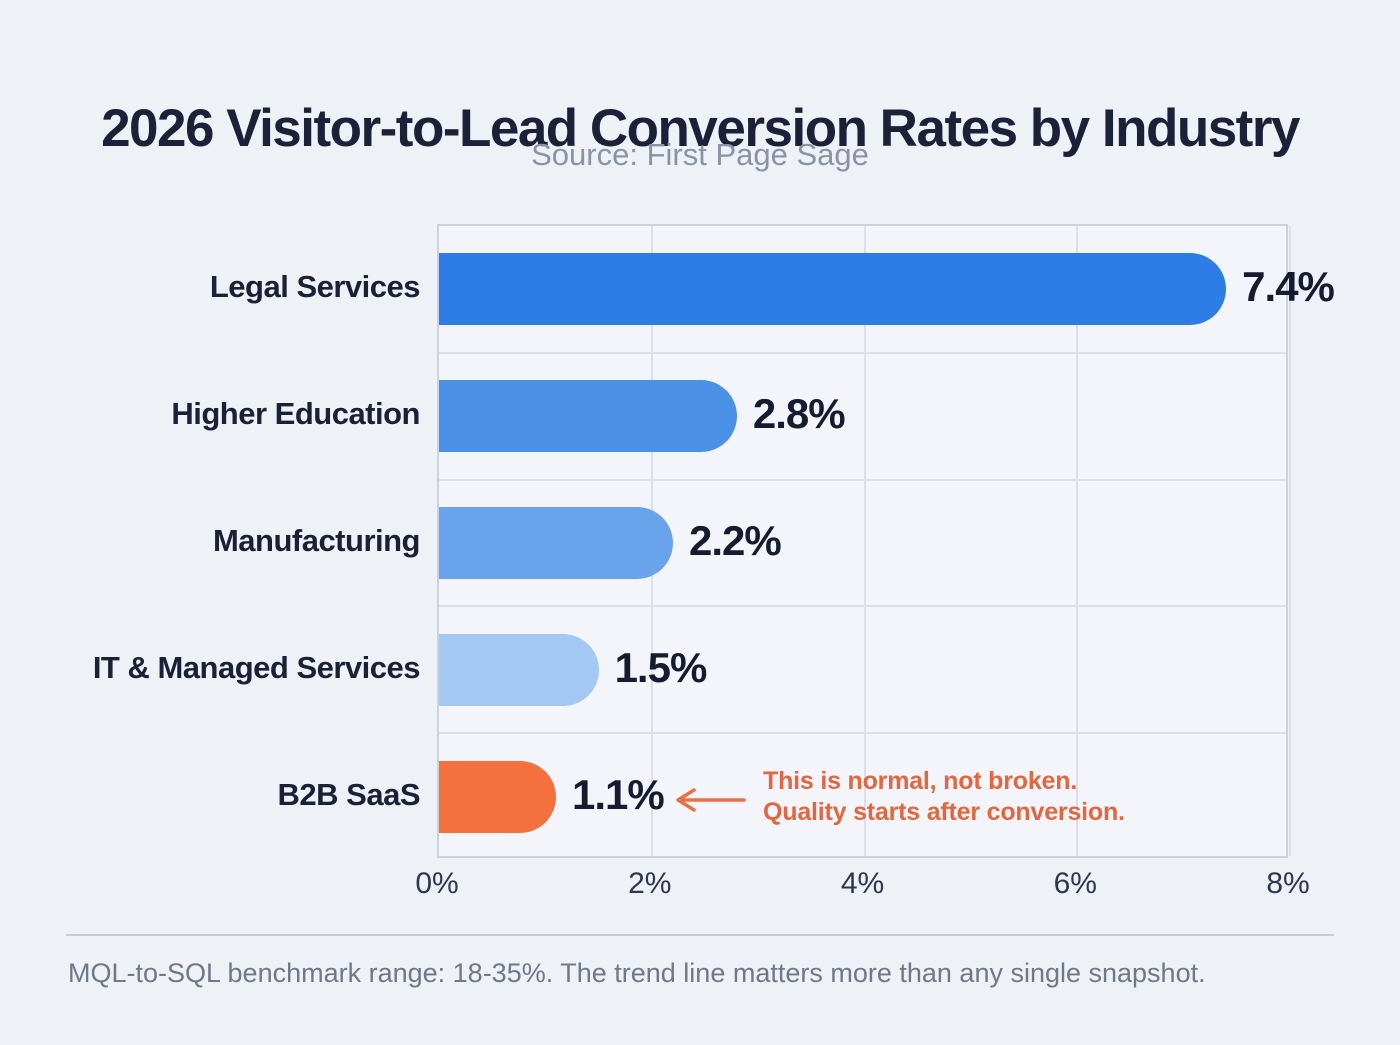 The height and width of the screenshot is (1045, 1400). I want to click on x-axis-tick-label: 2%, so click(650, 883).